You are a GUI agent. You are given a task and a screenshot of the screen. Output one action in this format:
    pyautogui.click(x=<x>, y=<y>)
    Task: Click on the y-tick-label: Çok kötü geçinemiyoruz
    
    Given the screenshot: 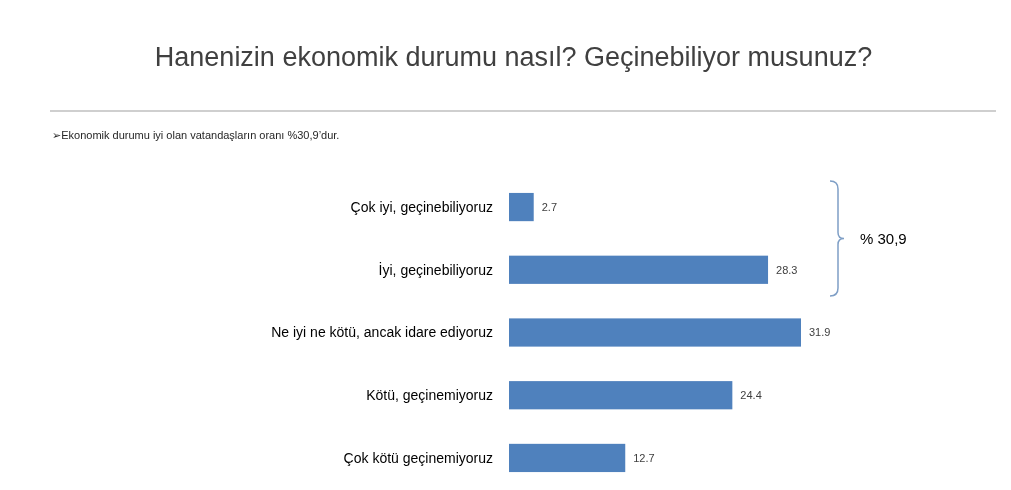 What is the action you would take?
    pyautogui.click(x=418, y=457)
    